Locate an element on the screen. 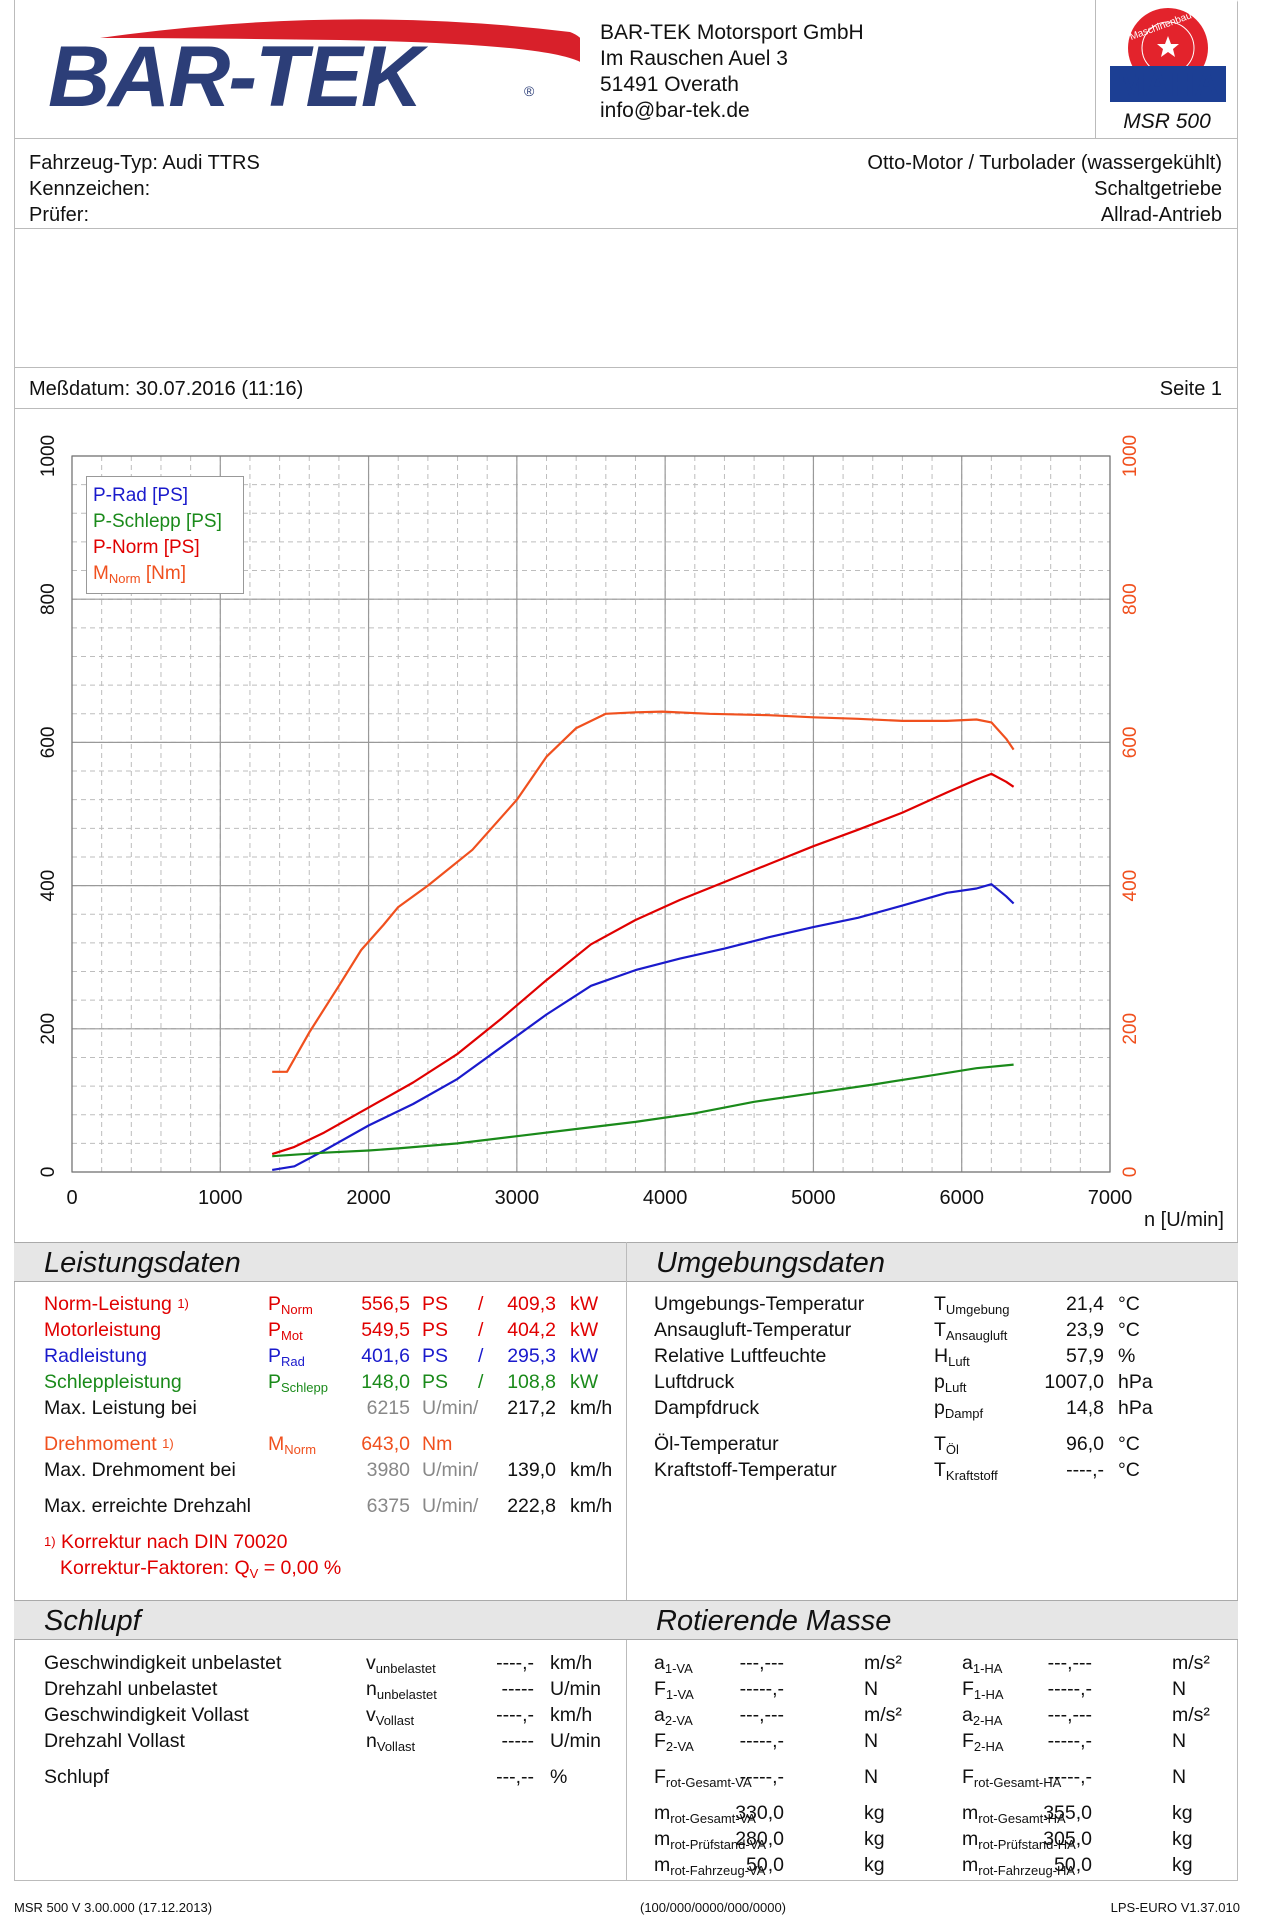 This screenshot has width=1270, height=1920. series-line-p-schlepp is located at coordinates (643, 1110).